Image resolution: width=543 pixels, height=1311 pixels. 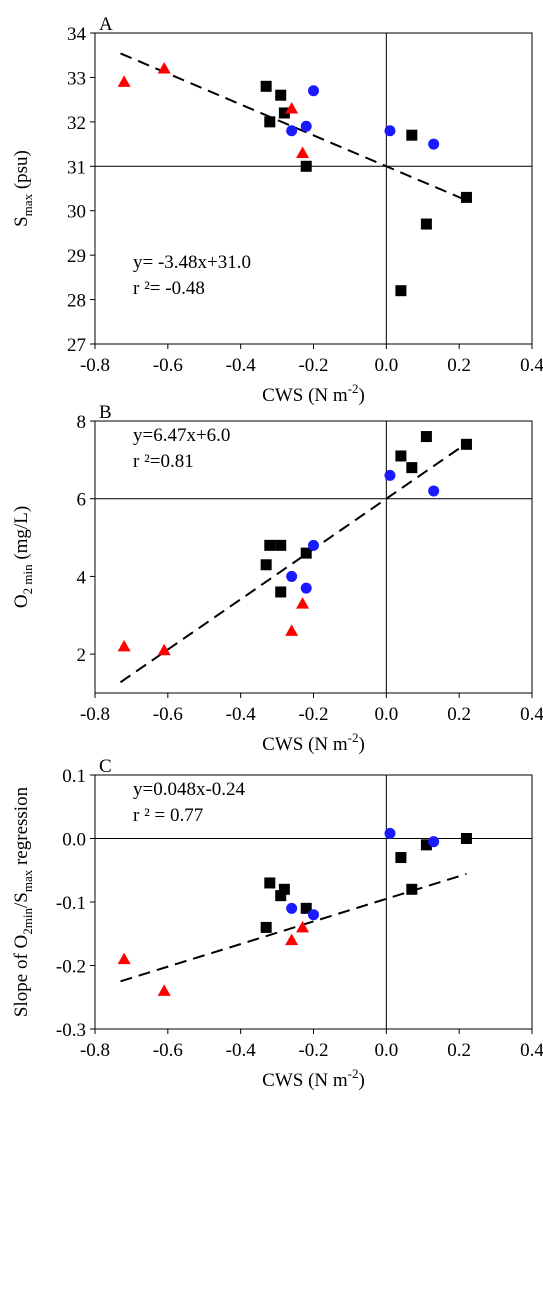 What do you see at coordinates (76, 123) in the screenshot?
I see `y-tick-label: 32` at bounding box center [76, 123].